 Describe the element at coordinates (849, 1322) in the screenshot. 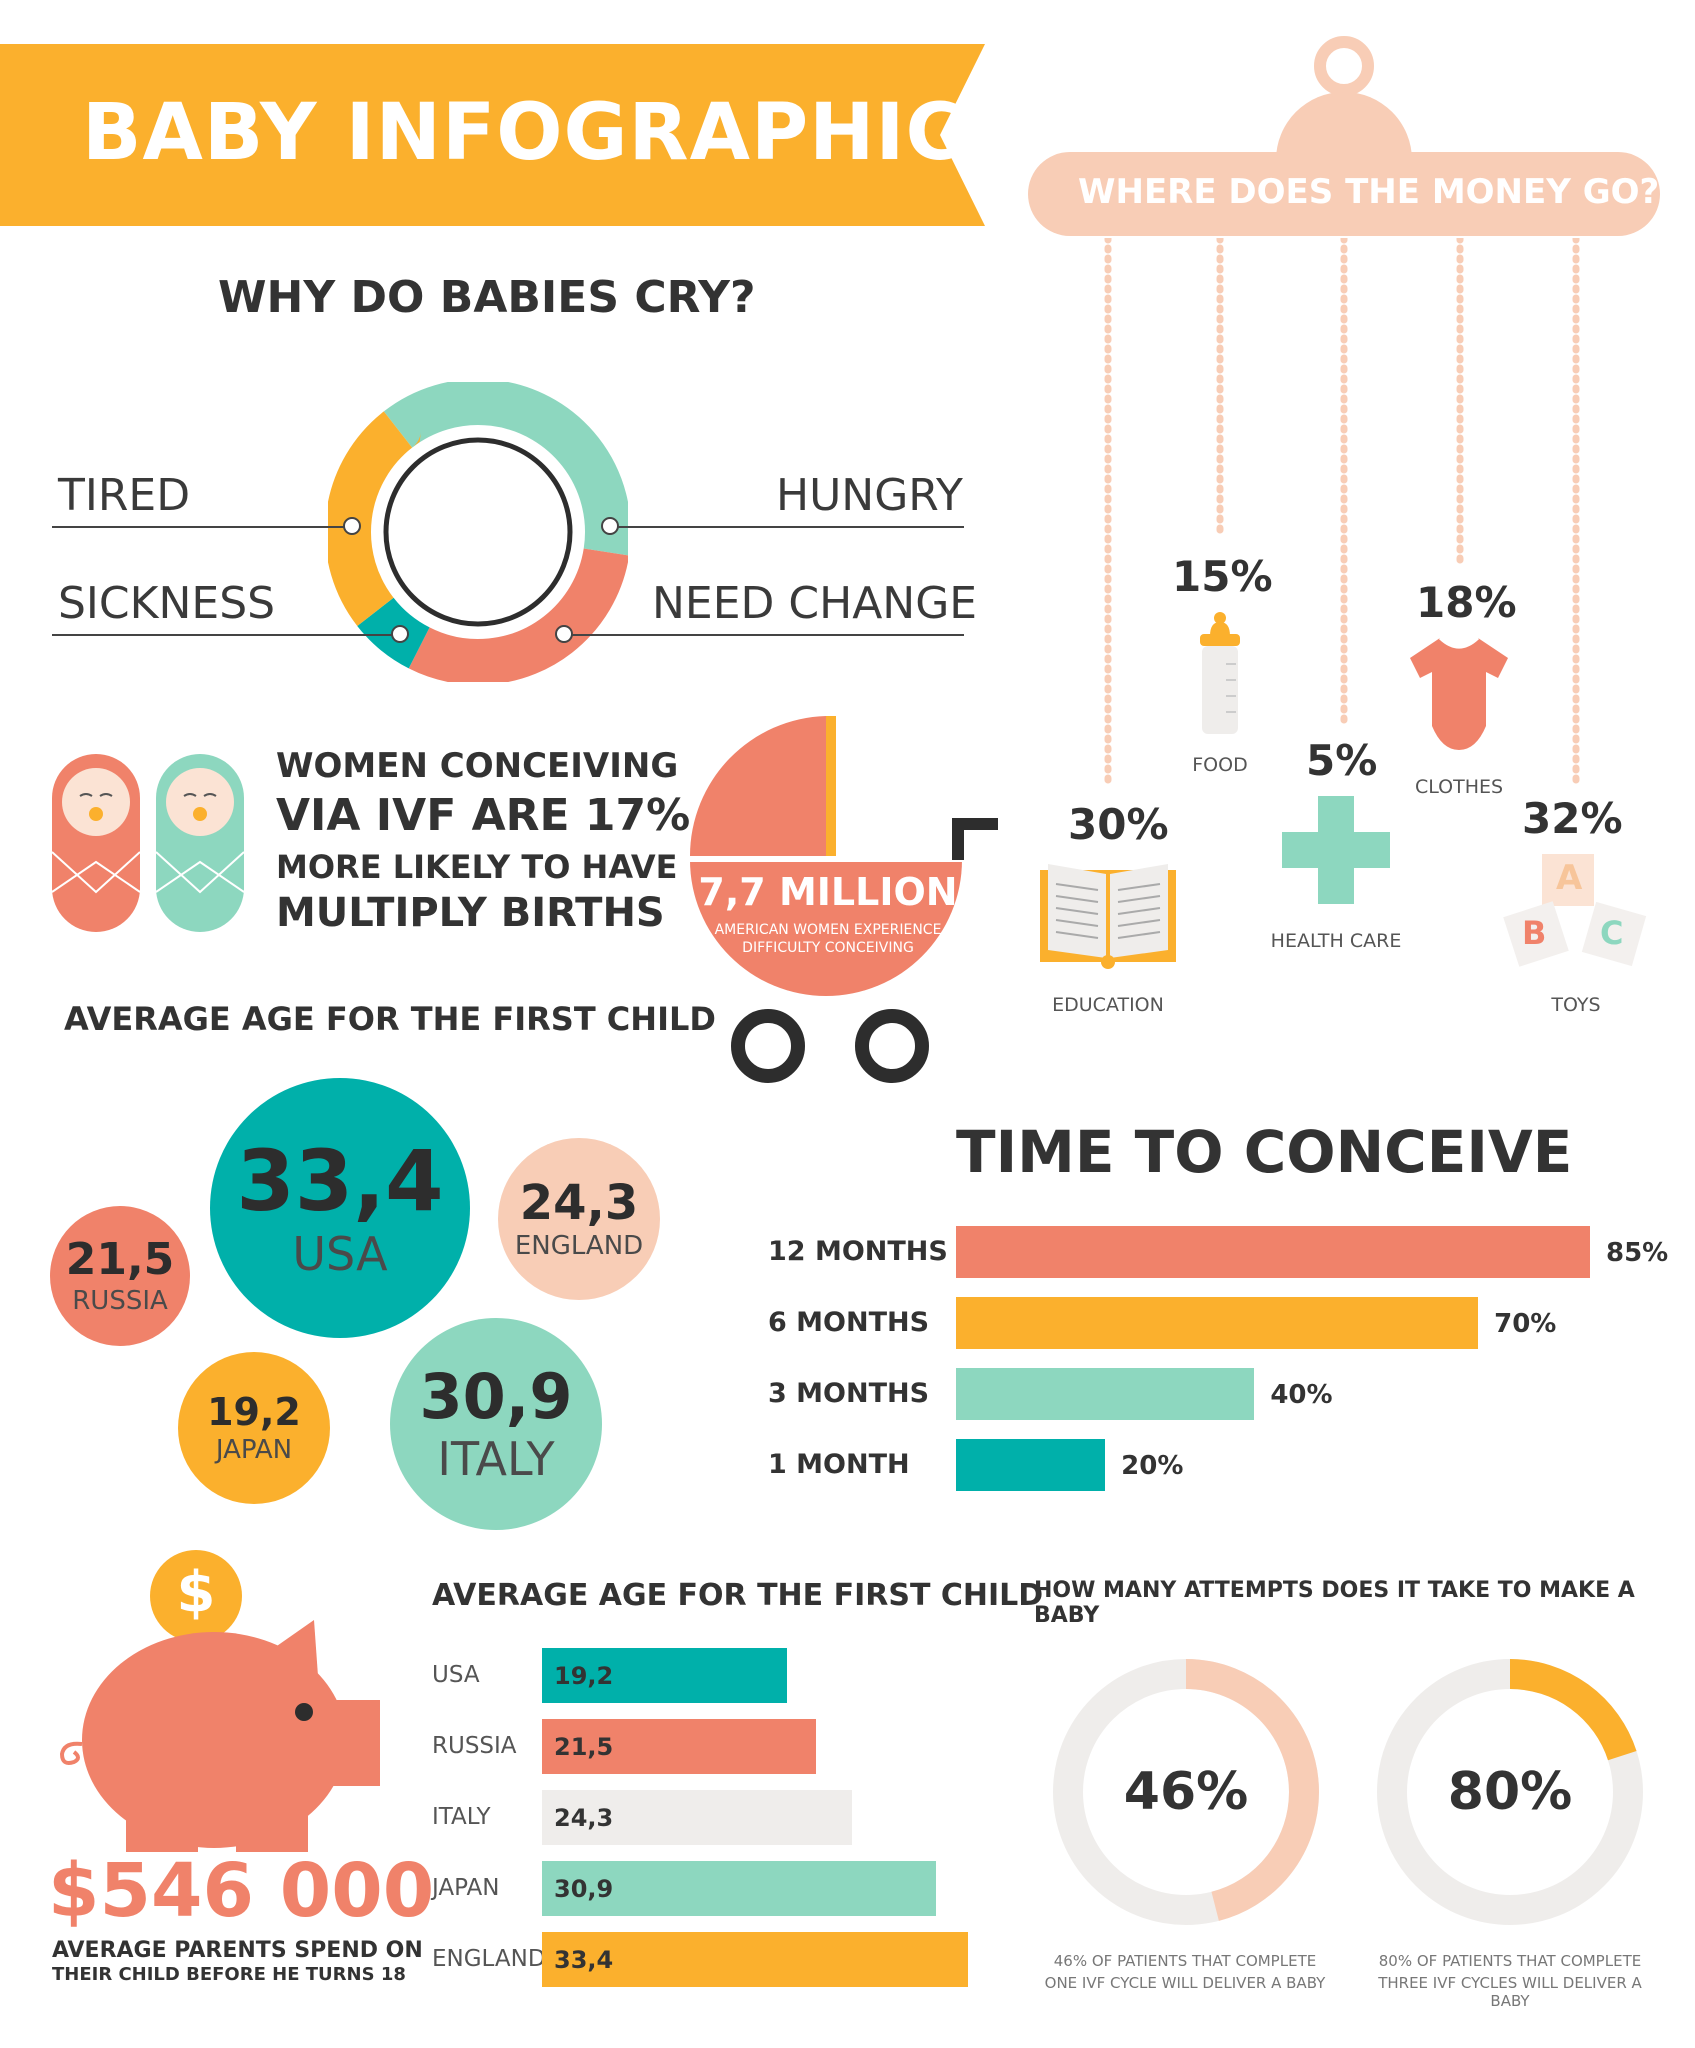

I see `tc-label-6-months: 6 MONTHS` at that location.